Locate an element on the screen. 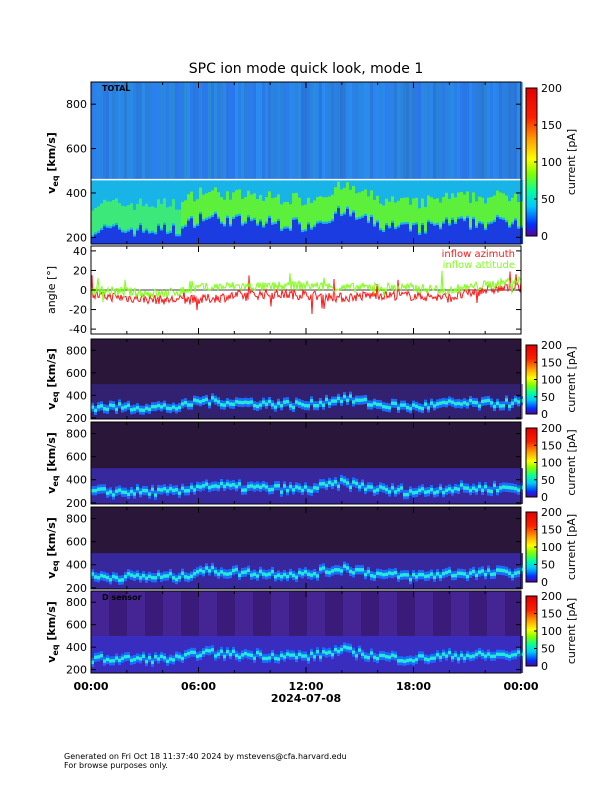 This screenshot has width=612, height=792. x-tick-label: 06:00 is located at coordinates (198, 686).